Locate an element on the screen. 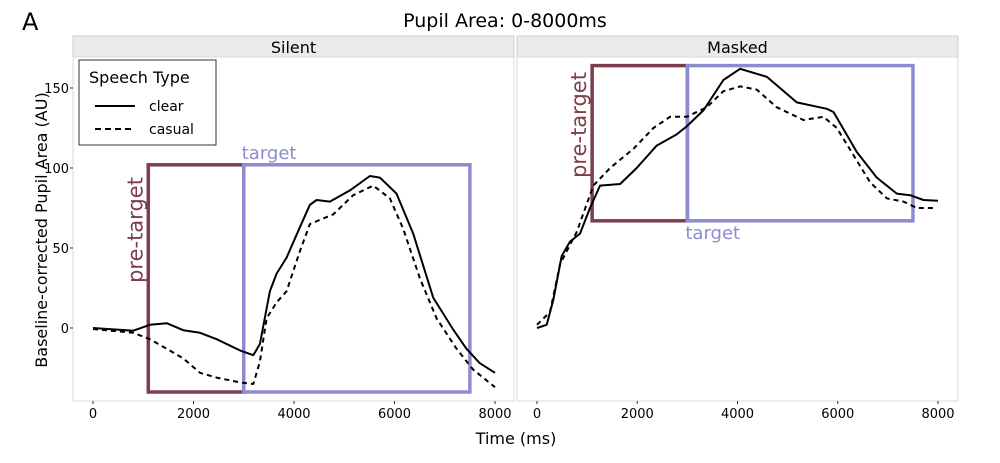  panel-letter: A is located at coordinates (30, 22).